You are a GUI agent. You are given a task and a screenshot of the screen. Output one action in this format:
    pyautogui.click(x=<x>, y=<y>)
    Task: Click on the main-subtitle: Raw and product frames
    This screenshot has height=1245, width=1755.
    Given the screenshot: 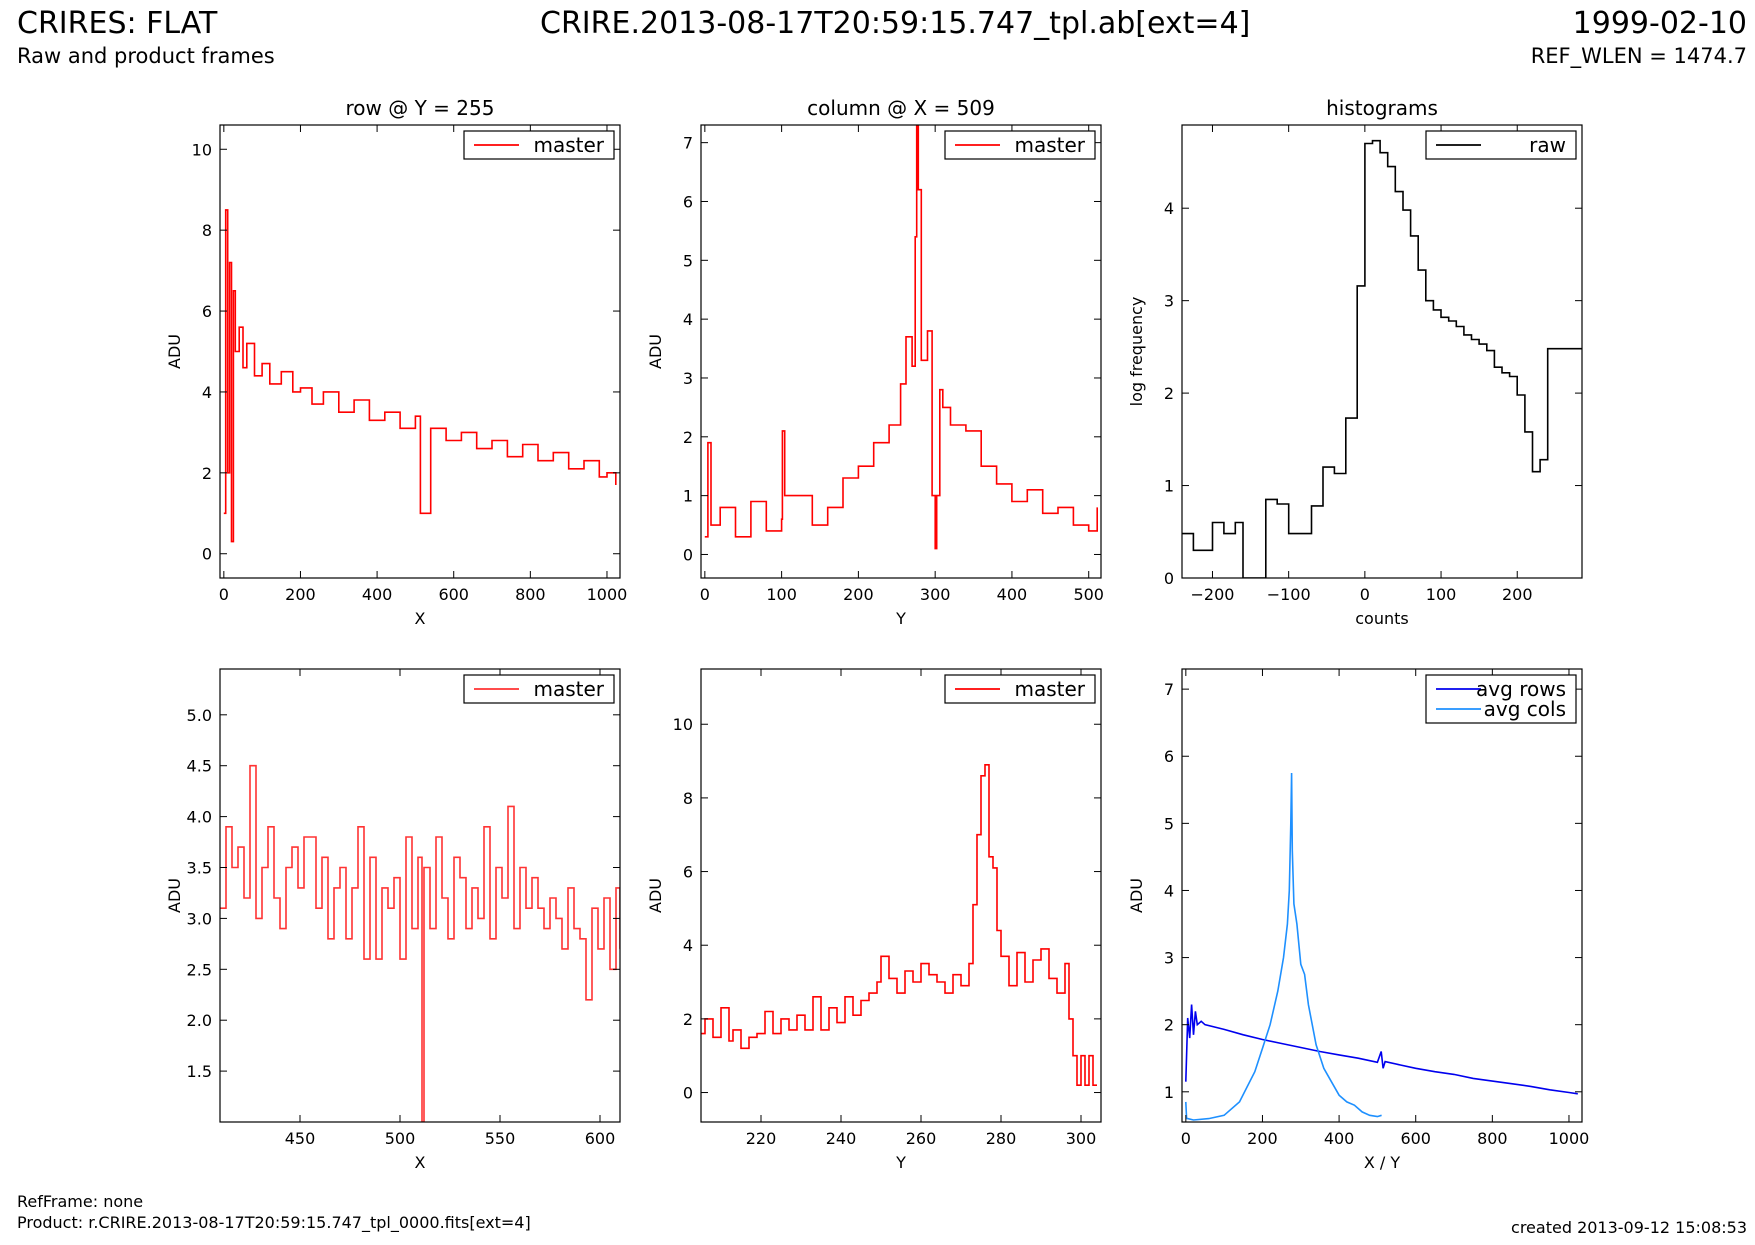 What is the action you would take?
    pyautogui.click(x=146, y=56)
    